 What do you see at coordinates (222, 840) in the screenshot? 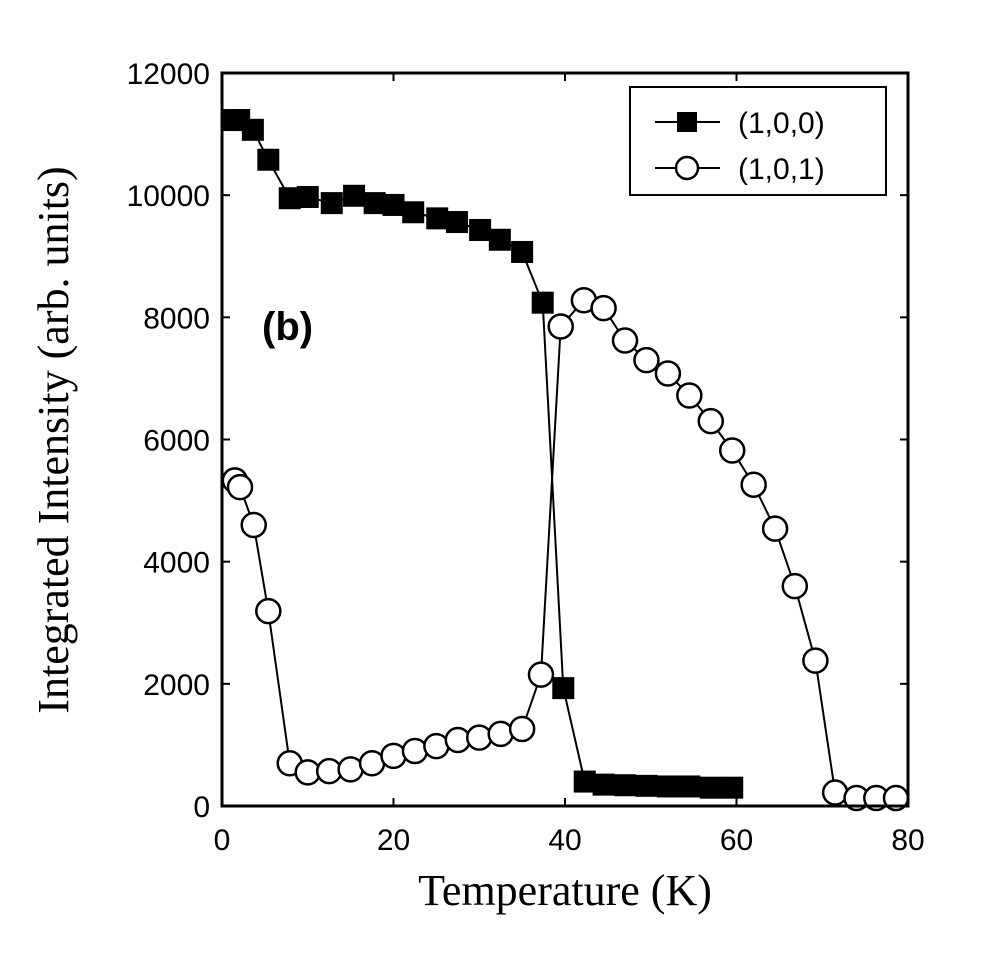
I see `x-tick-label: 0` at bounding box center [222, 840].